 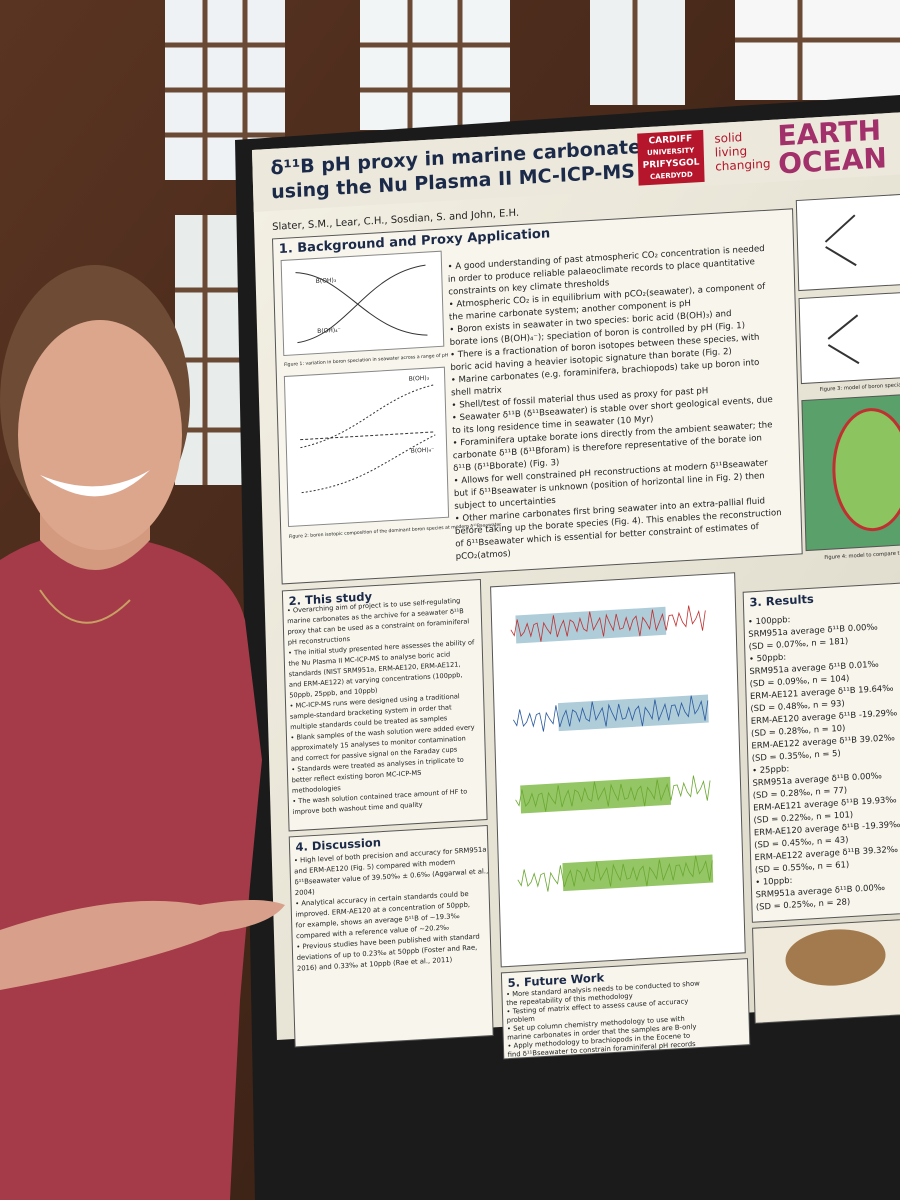 I want to click on university-logo-text: CARDIFF, so click(x=670, y=140).